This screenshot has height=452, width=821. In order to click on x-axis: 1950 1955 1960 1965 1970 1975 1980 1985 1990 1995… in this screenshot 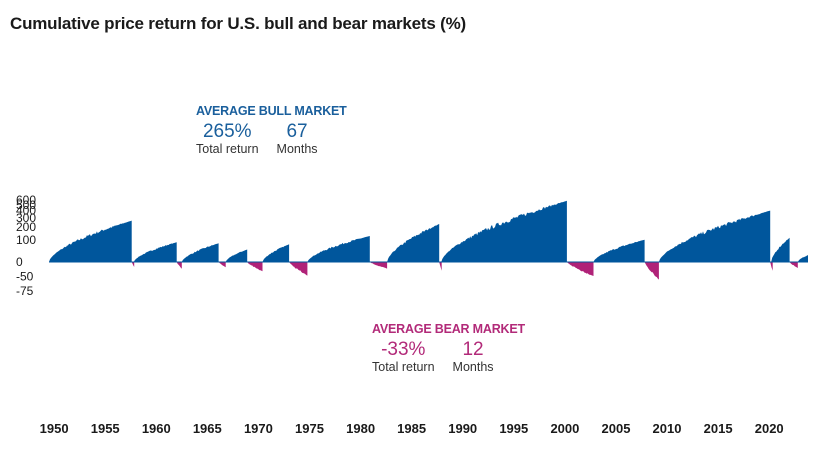, I will do `click(412, 428)`.